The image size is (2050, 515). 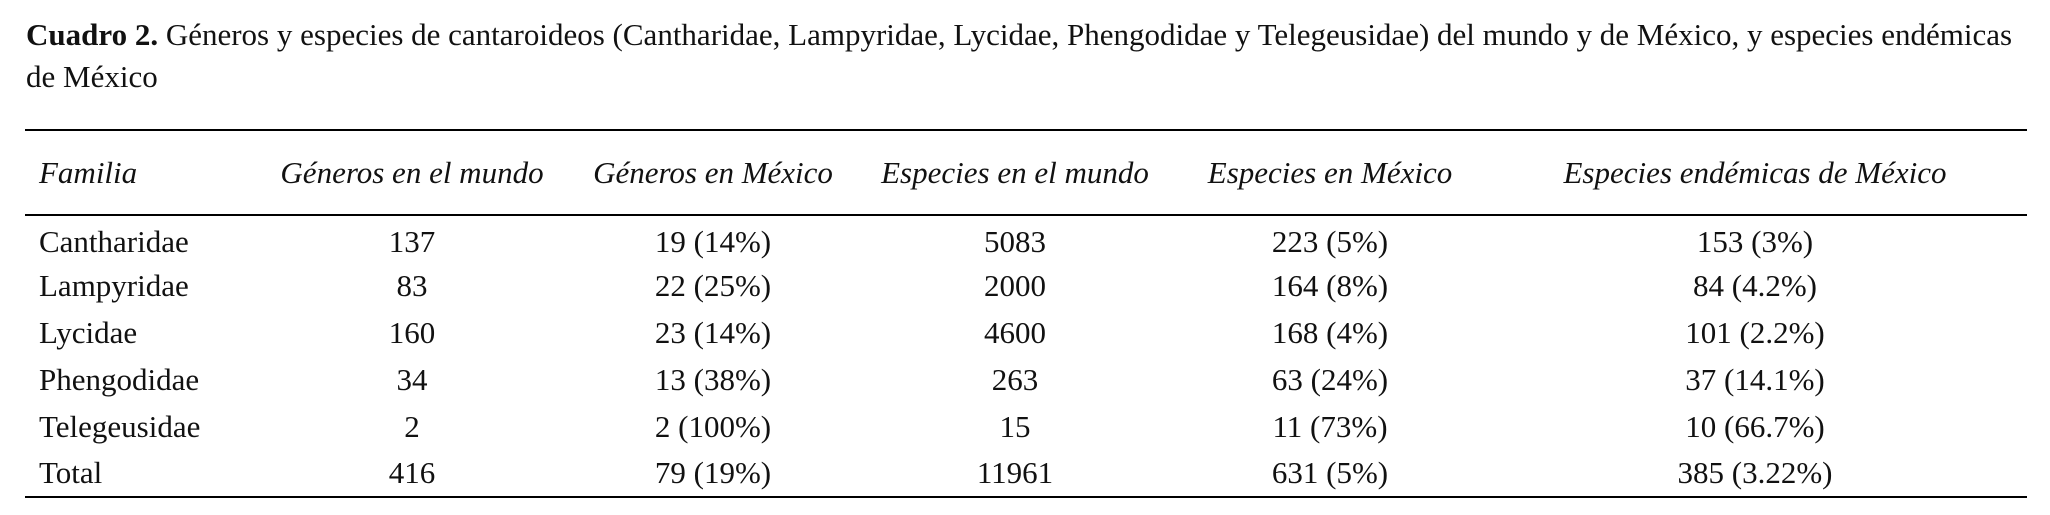 What do you see at coordinates (713, 285) in the screenshot?
I see `cell-generos-mexico: 22 (25%)` at bounding box center [713, 285].